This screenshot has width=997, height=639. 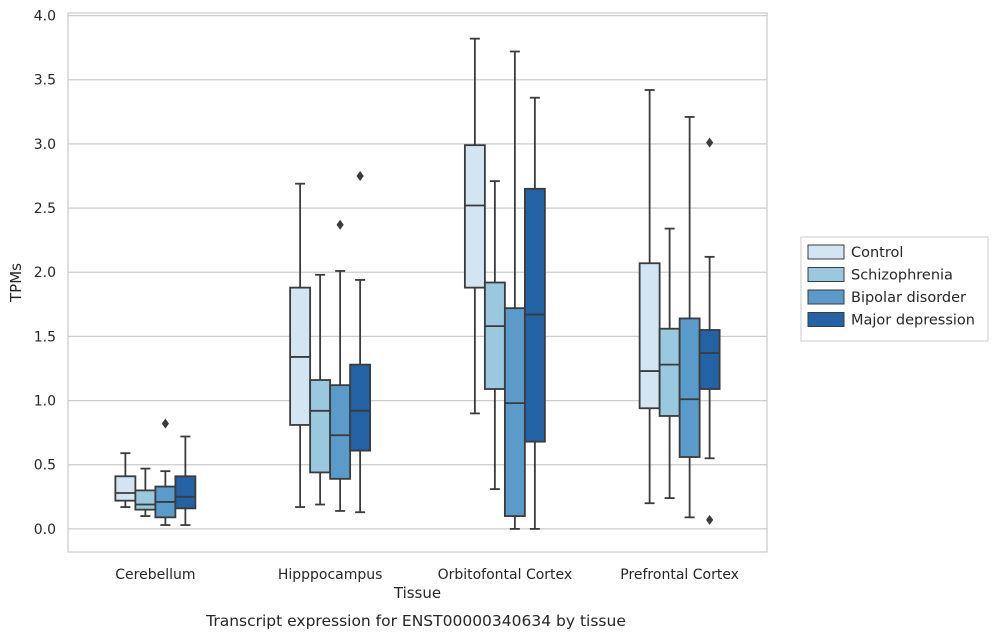 What do you see at coordinates (902, 276) in the screenshot?
I see `legend-label: Schizophrenia` at bounding box center [902, 276].